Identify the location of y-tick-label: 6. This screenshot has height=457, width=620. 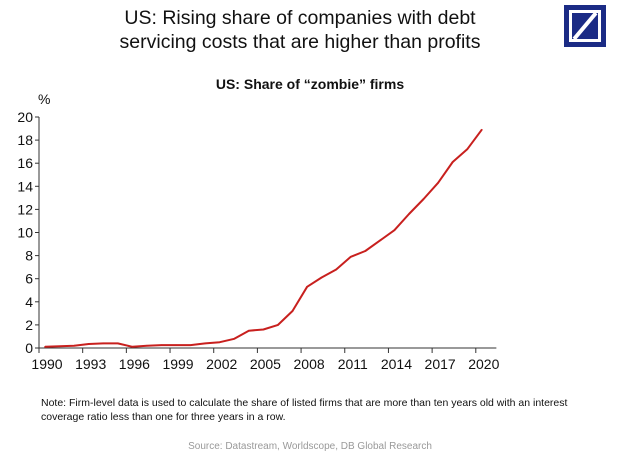
(29, 279).